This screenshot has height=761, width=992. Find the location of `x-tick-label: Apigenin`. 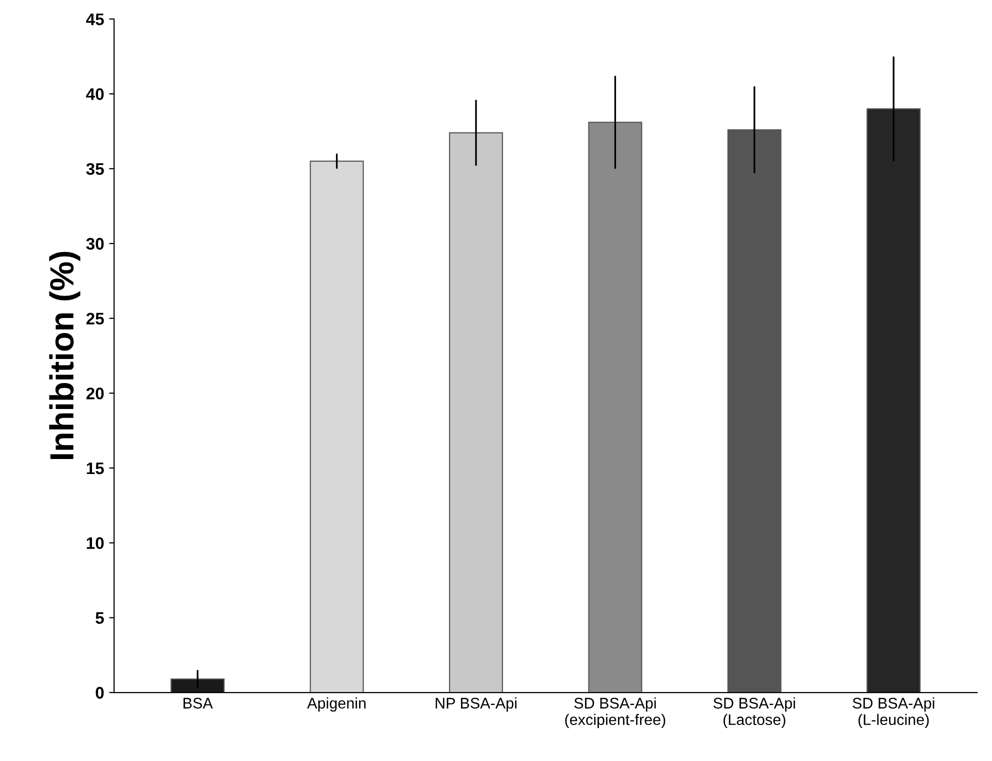

x-tick-label: Apigenin is located at coordinates (336, 704).